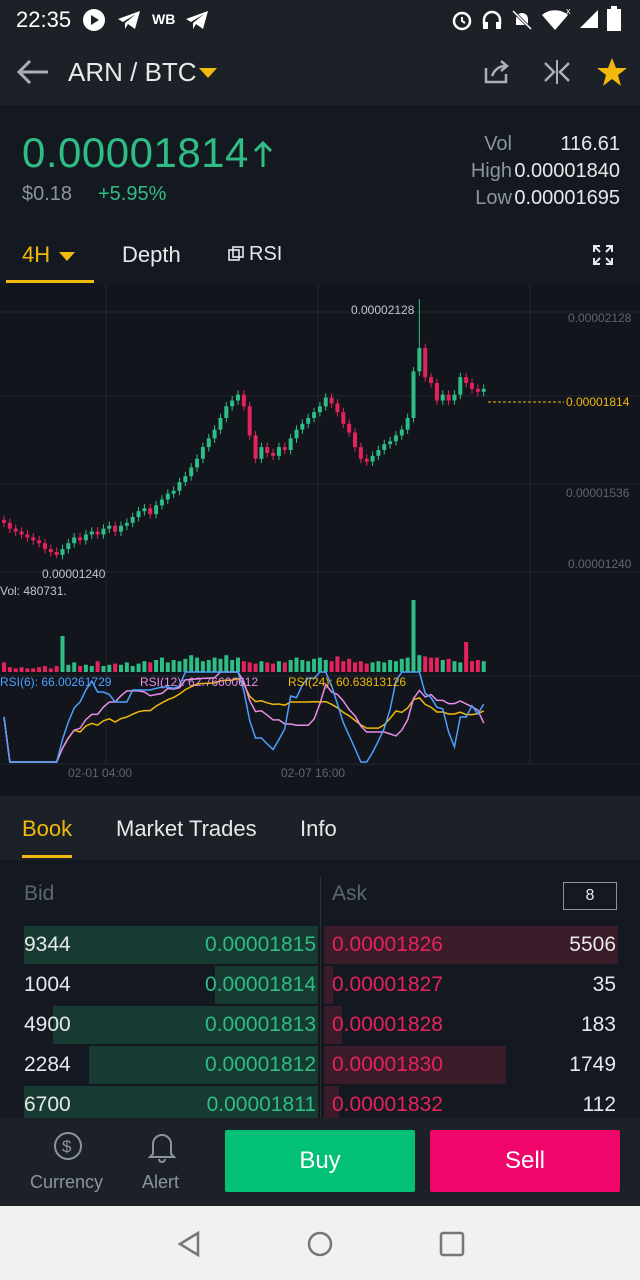 The height and width of the screenshot is (1280, 640). Describe the element at coordinates (557, 72) in the screenshot. I see `compare-icon` at that location.